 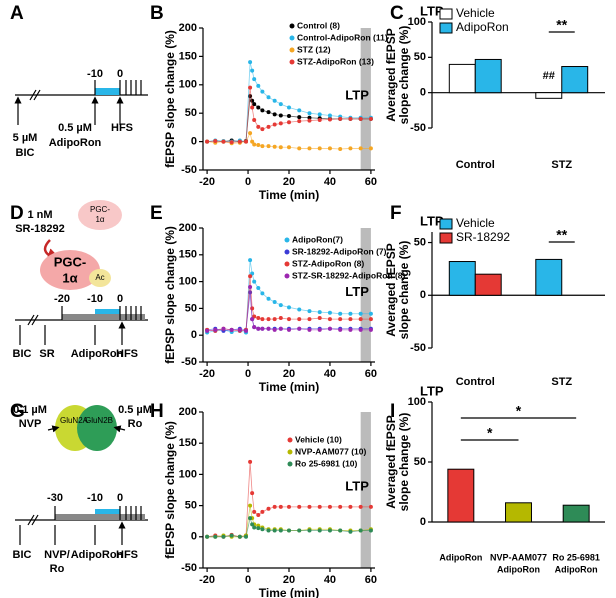 What do you see at coordinates (518, 569) in the screenshot?
I see `x-tick-label: AdipoRon` at bounding box center [518, 569].